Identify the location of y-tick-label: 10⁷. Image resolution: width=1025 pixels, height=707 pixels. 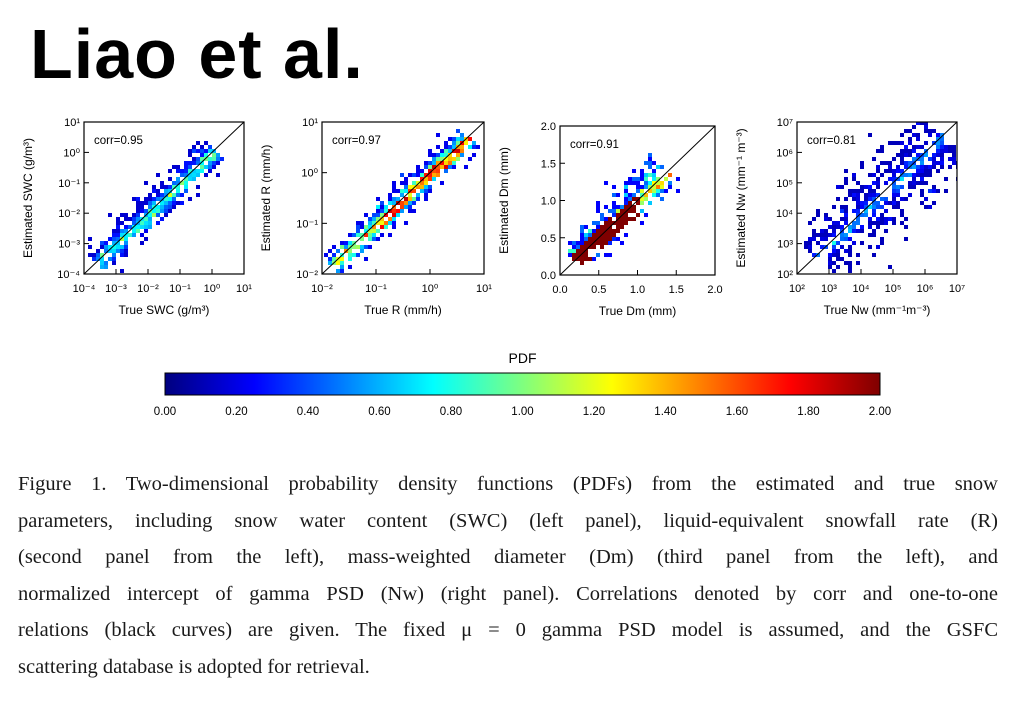
(785, 123).